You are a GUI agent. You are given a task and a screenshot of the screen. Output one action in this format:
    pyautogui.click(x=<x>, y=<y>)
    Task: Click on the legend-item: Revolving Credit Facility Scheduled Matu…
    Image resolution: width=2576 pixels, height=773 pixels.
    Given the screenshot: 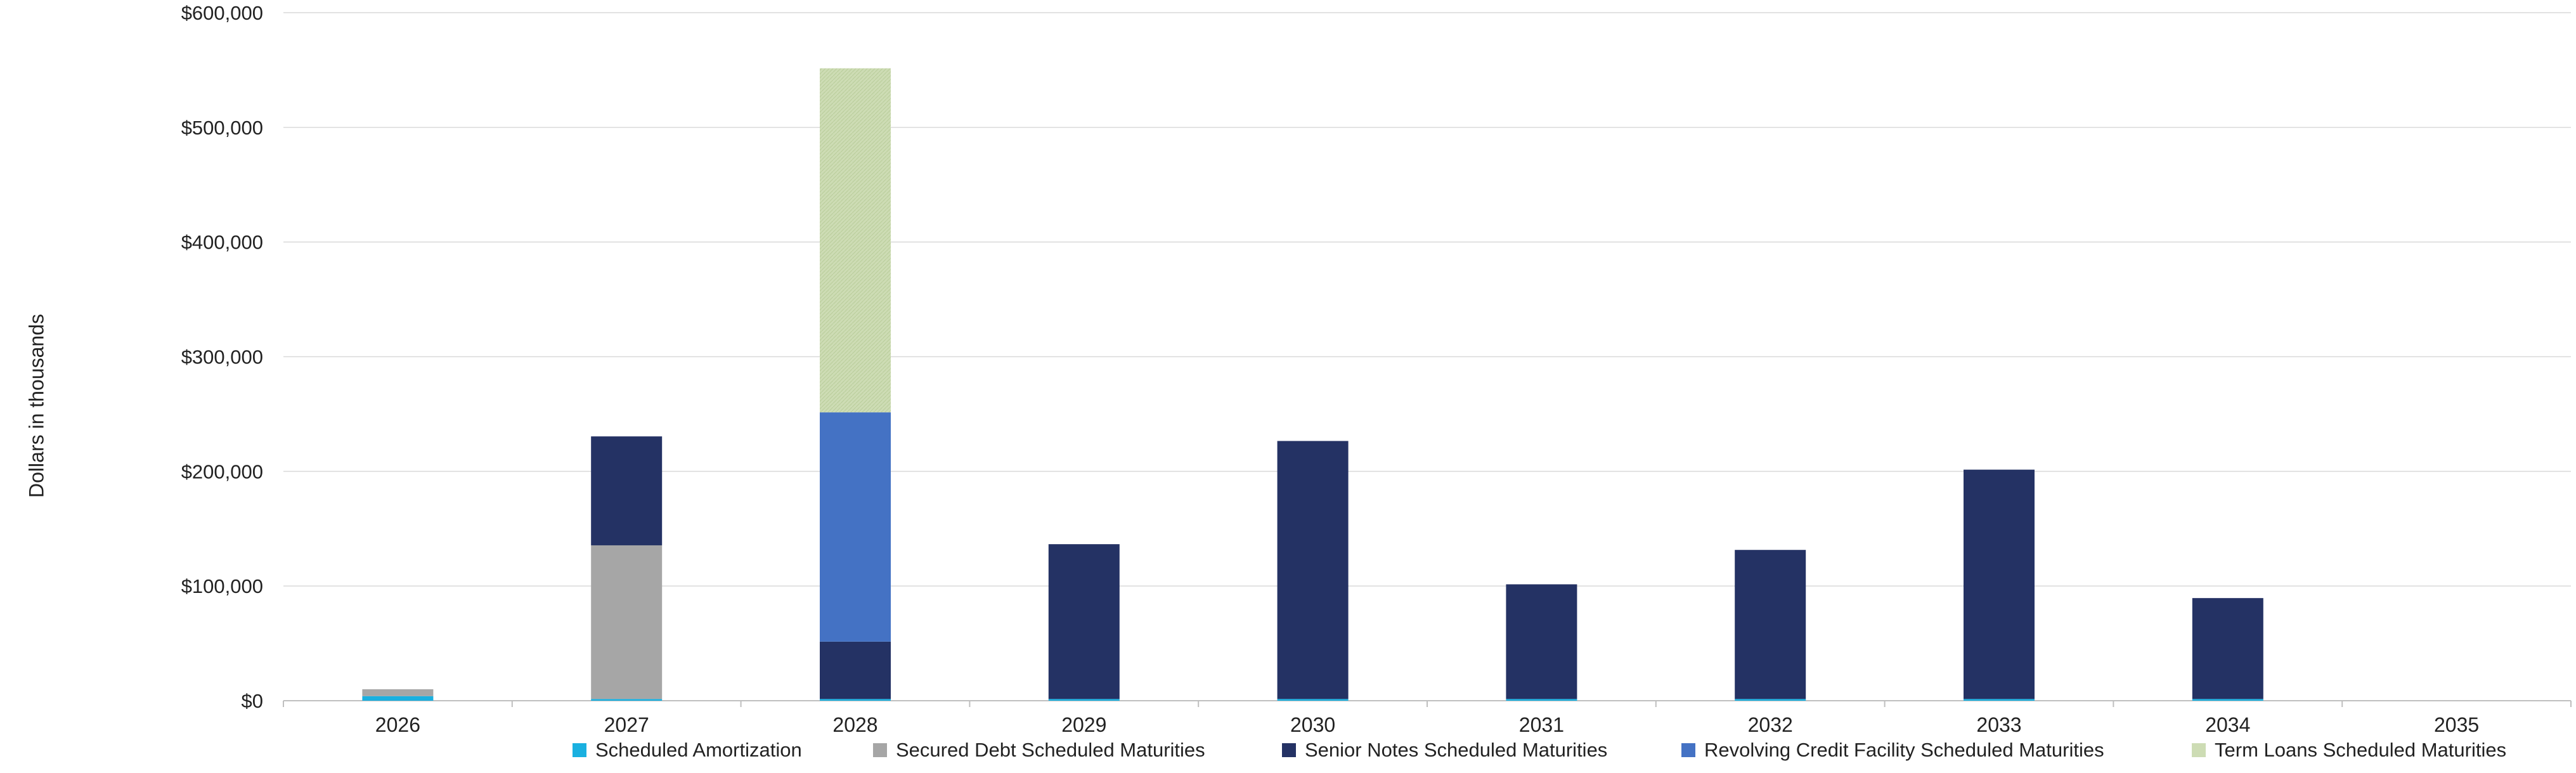 What is the action you would take?
    pyautogui.click(x=1892, y=750)
    